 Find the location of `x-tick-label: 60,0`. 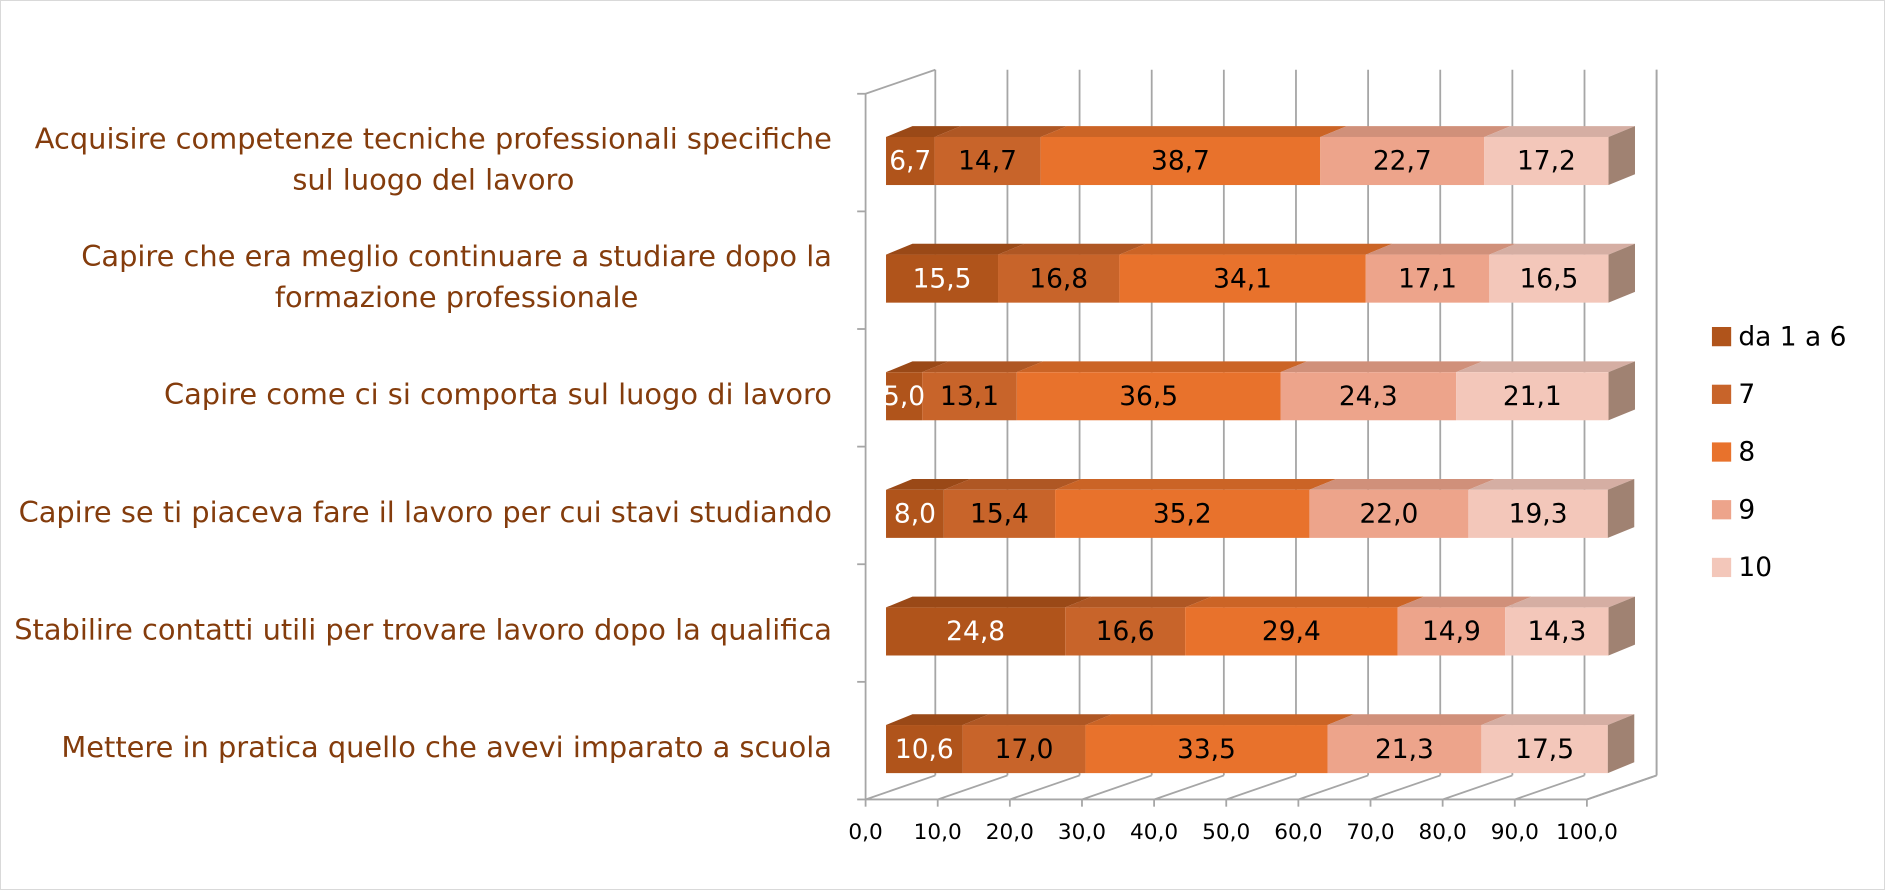

x-tick-label: 60,0 is located at coordinates (1298, 832).